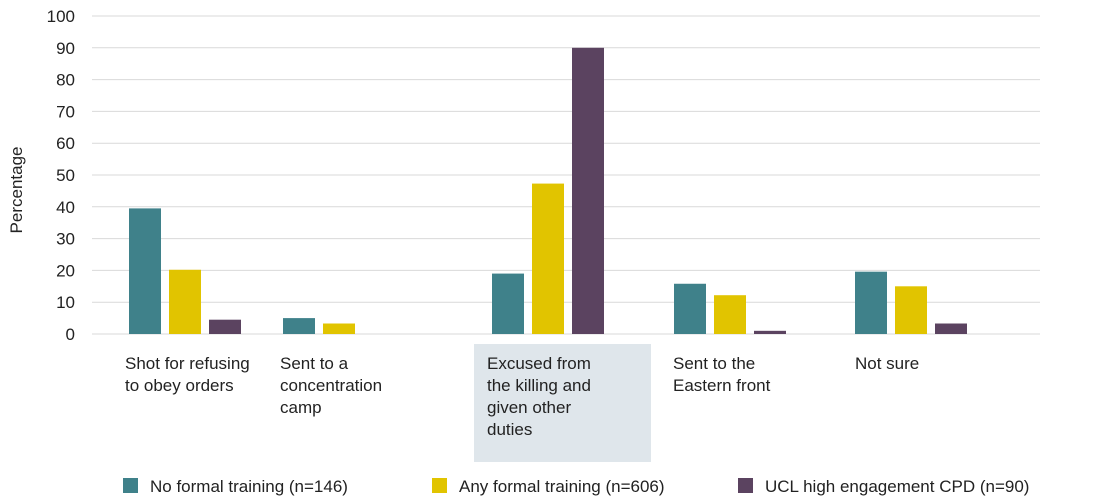  I want to click on category-label-line: Shot for refusing, so click(187, 363).